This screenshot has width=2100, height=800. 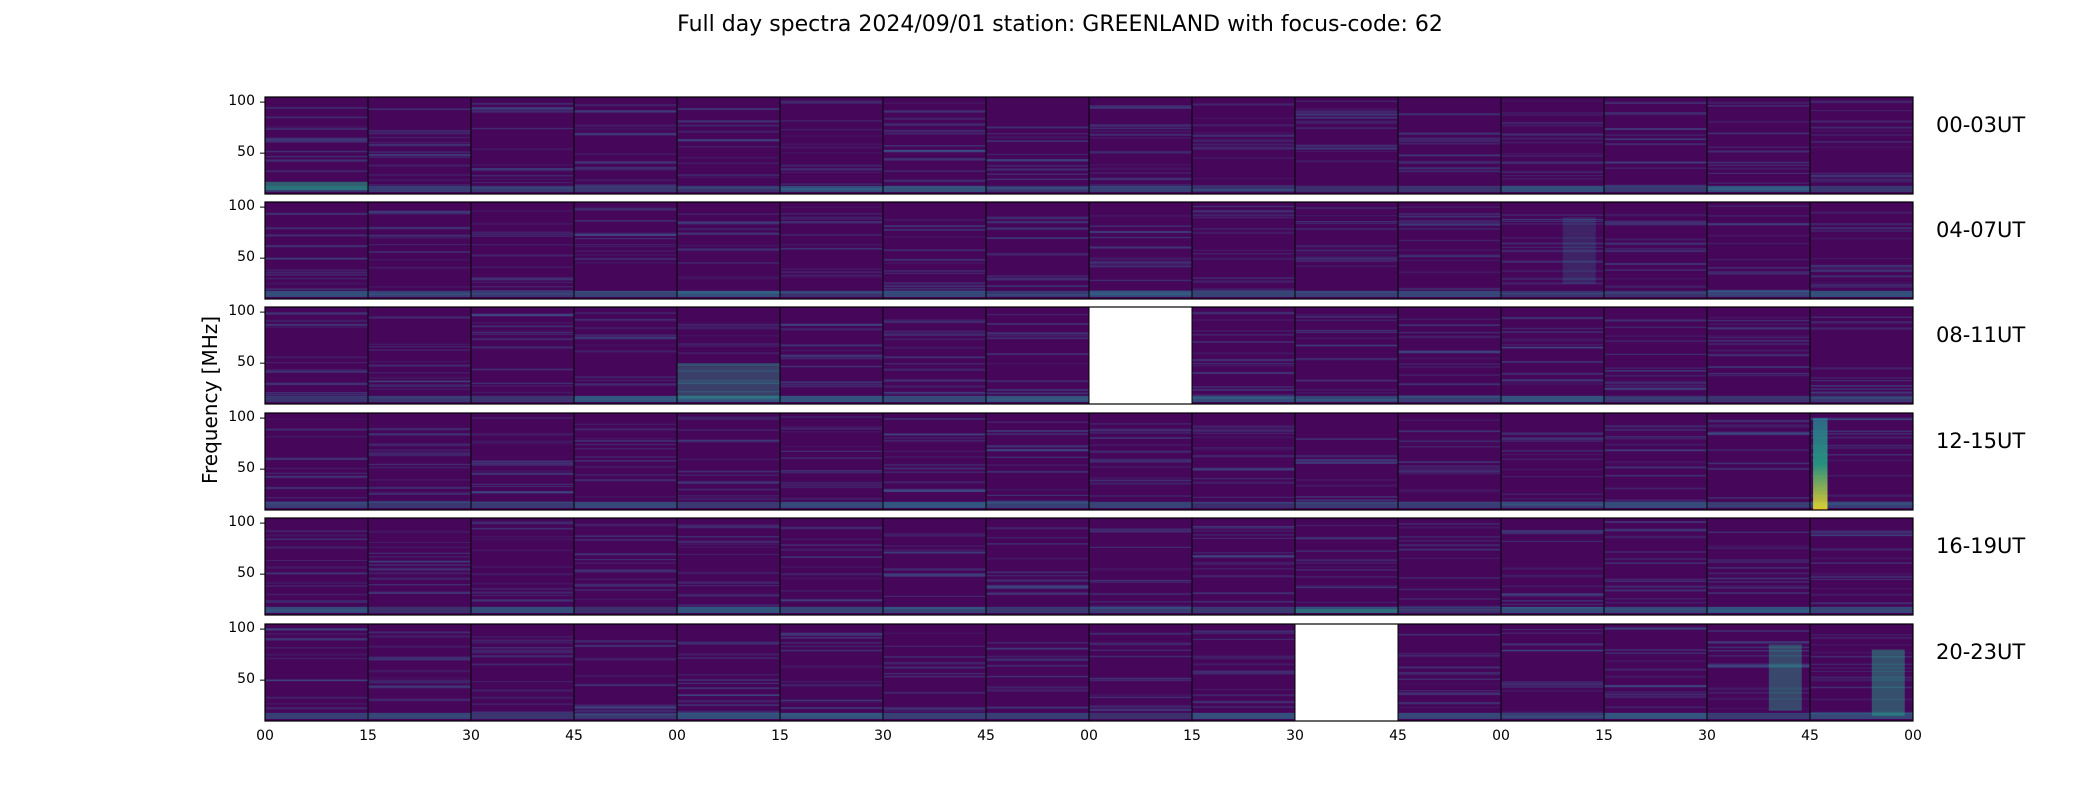 I want to click on x-tick-label: 45, so click(x=1810, y=736).